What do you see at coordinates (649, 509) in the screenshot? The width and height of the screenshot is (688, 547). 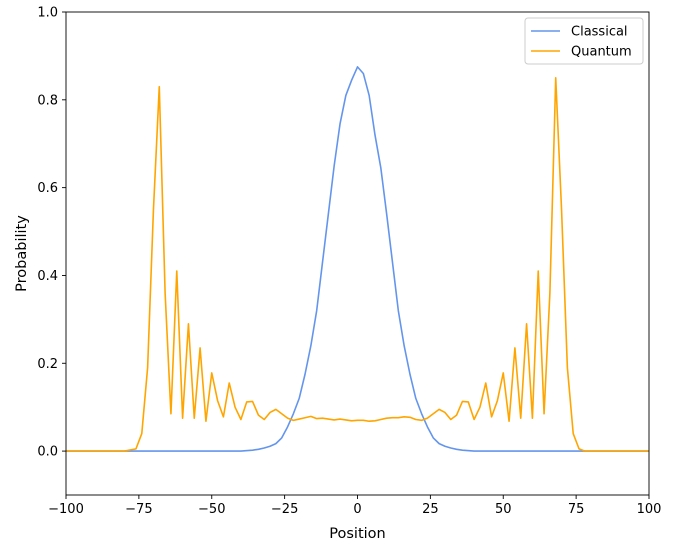 I see `x-tick-label: 100` at bounding box center [649, 509].